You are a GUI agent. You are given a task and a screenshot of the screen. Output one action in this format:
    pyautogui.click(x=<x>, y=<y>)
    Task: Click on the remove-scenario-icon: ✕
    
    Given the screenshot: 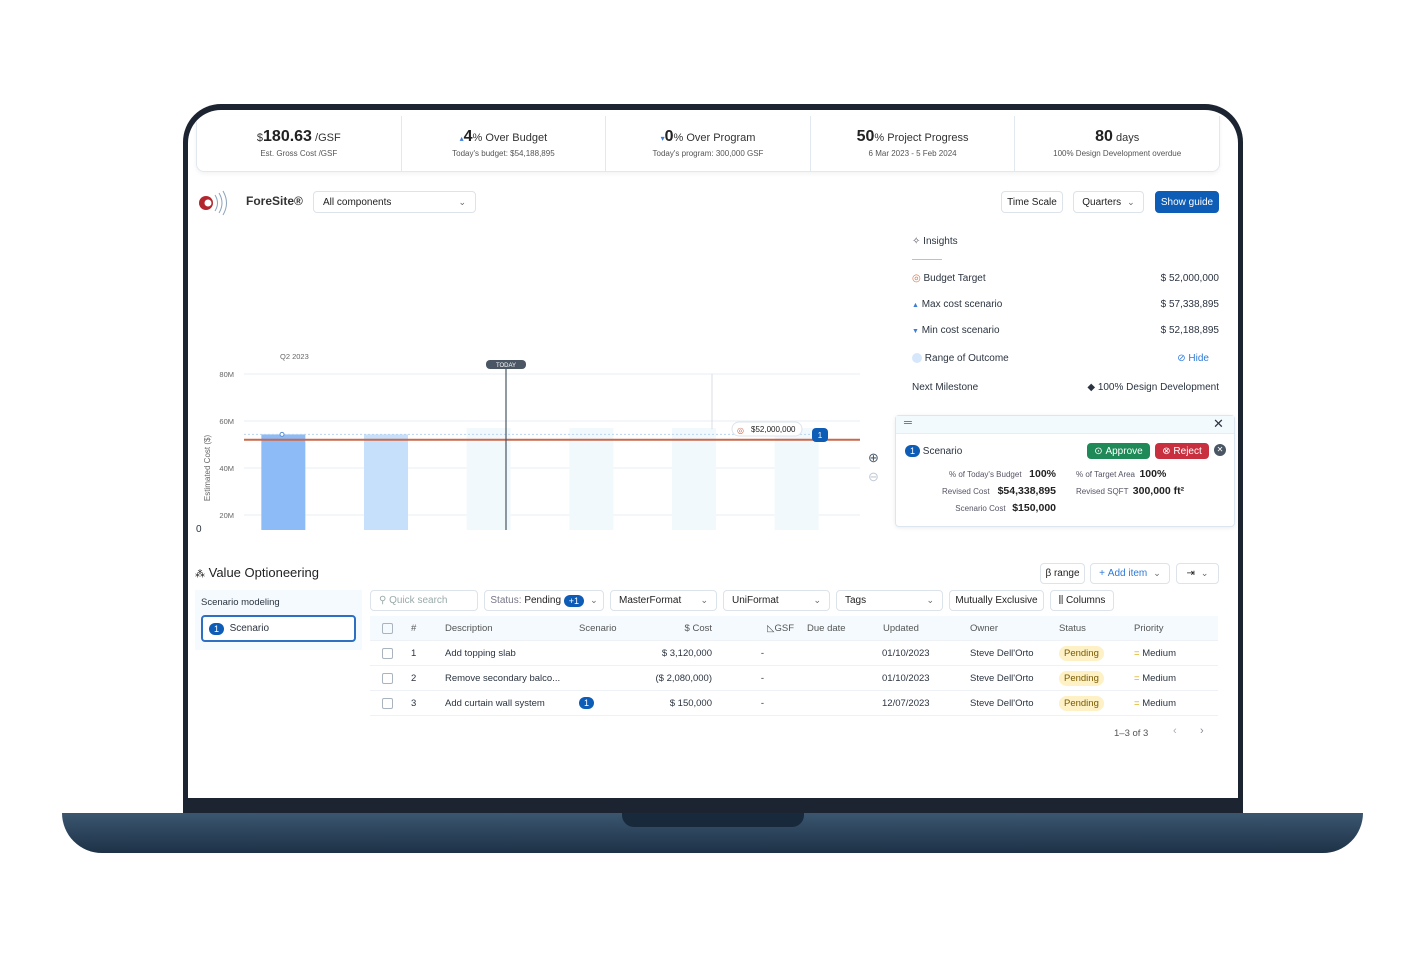 What is the action you would take?
    pyautogui.click(x=1220, y=450)
    